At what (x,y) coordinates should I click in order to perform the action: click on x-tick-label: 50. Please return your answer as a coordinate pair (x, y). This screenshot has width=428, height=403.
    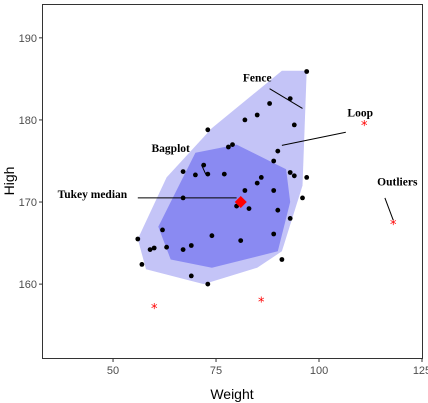
    Looking at the image, I should click on (113, 371).